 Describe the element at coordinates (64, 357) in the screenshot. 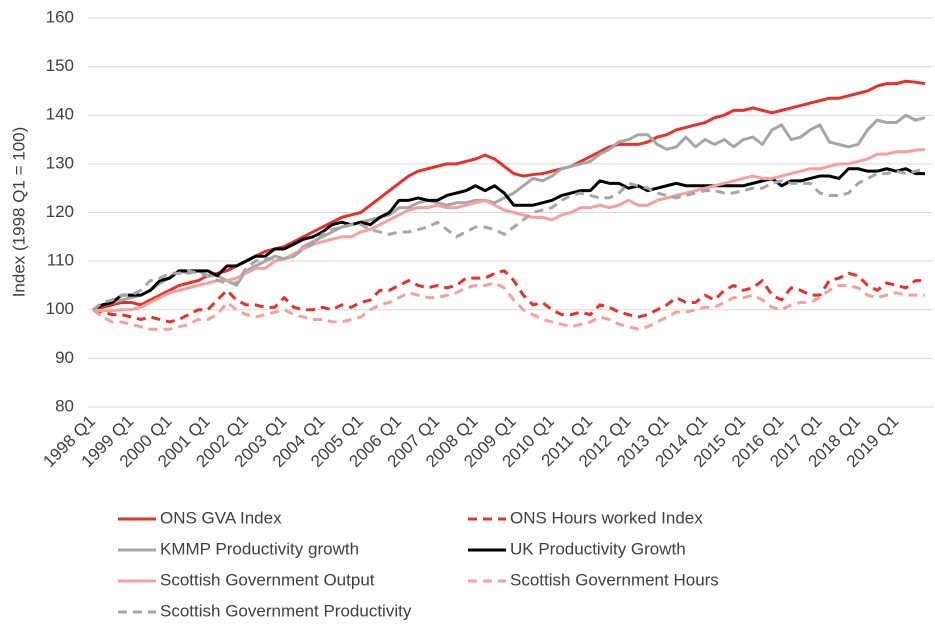

I see `y-tick-label: 90` at that location.